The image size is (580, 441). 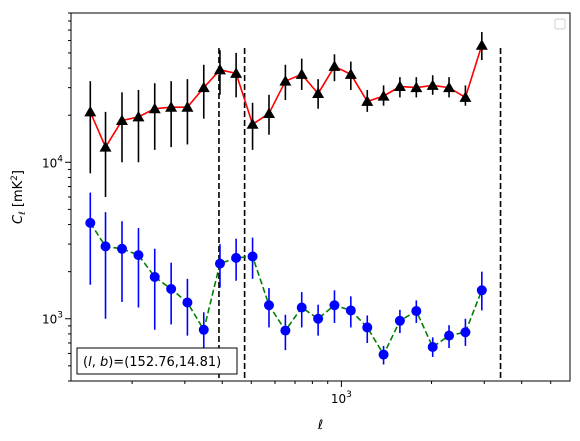 I want to click on x-tick-label: 103, so click(x=341, y=398).